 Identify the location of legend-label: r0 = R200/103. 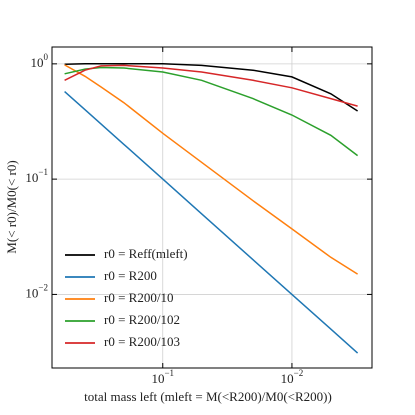
(142, 341).